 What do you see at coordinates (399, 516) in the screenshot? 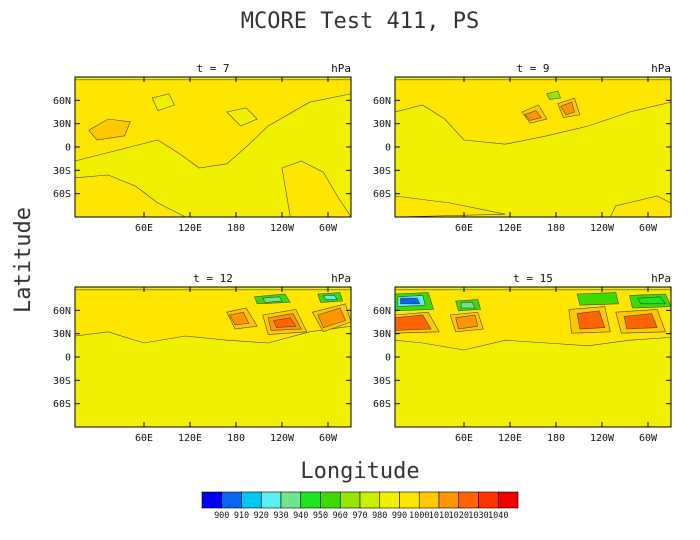
I see `colorbar-label: 990` at bounding box center [399, 516].